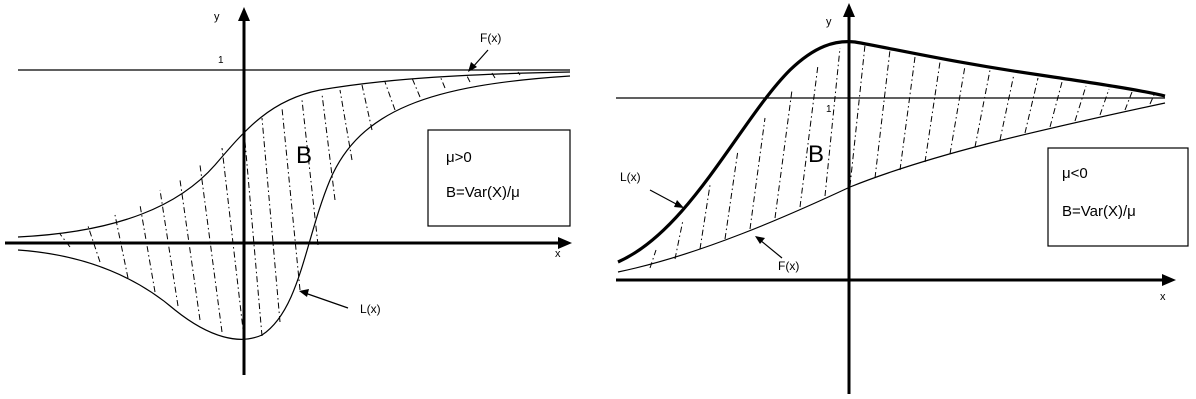  I want to click on left-l-label: L(x), so click(370, 309).